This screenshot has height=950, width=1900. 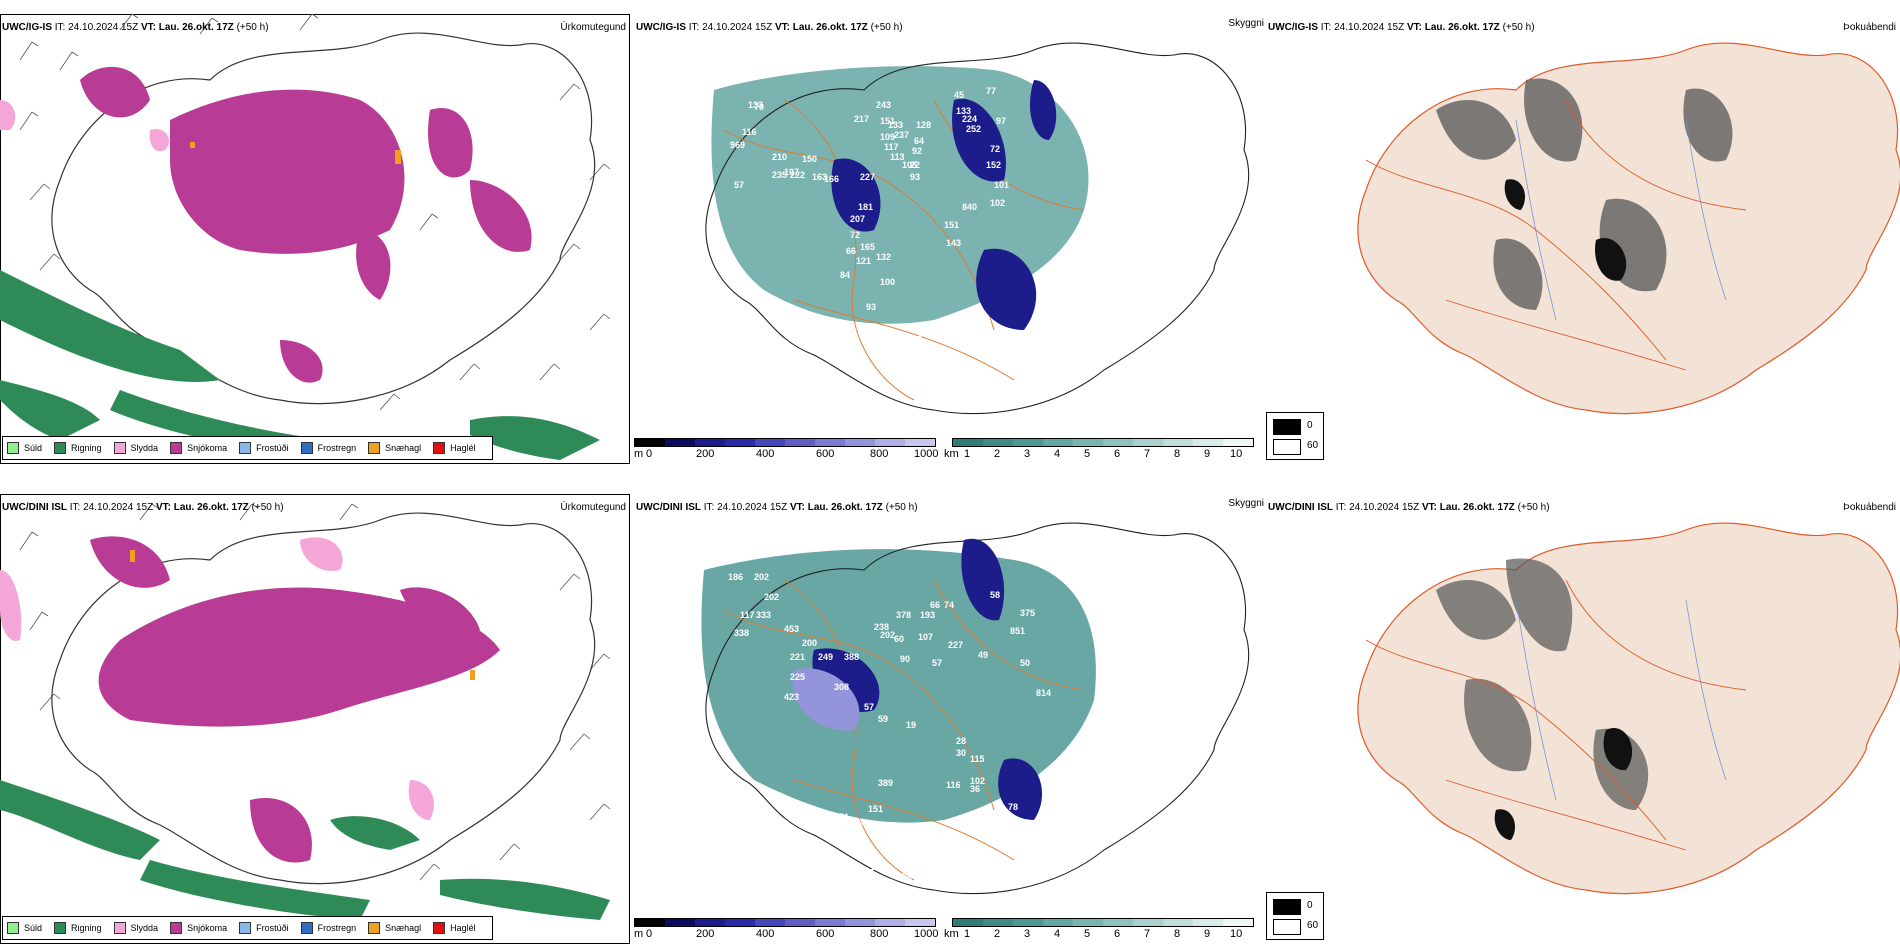 I want to click on cloud-base-label: 851, so click(x=1017, y=631).